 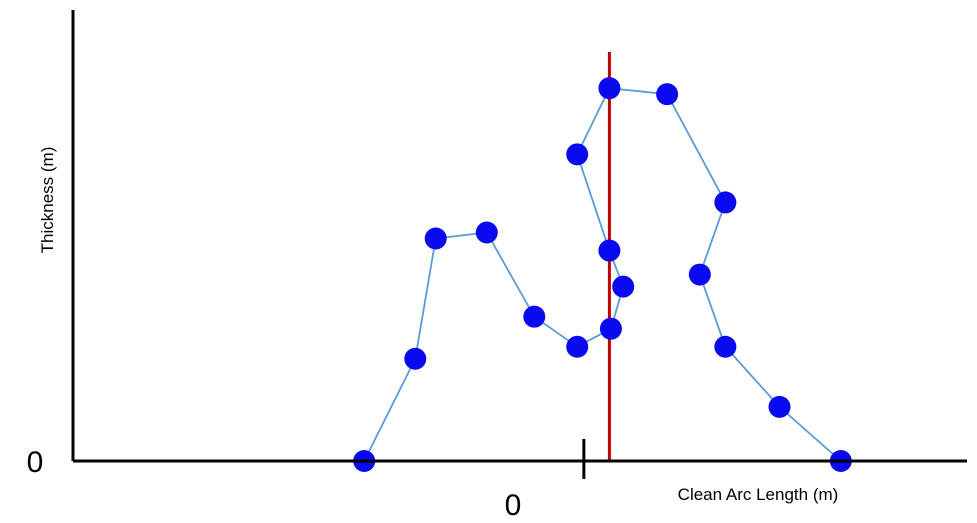 What do you see at coordinates (35, 462) in the screenshot?
I see `y-tick-label: 0` at bounding box center [35, 462].